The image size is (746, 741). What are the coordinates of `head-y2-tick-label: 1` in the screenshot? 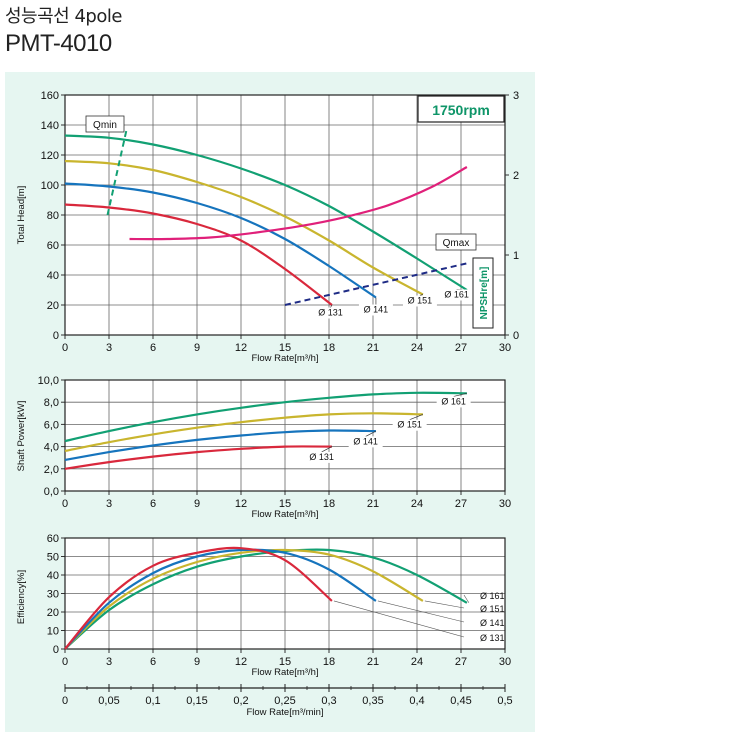 It's located at (516, 256).